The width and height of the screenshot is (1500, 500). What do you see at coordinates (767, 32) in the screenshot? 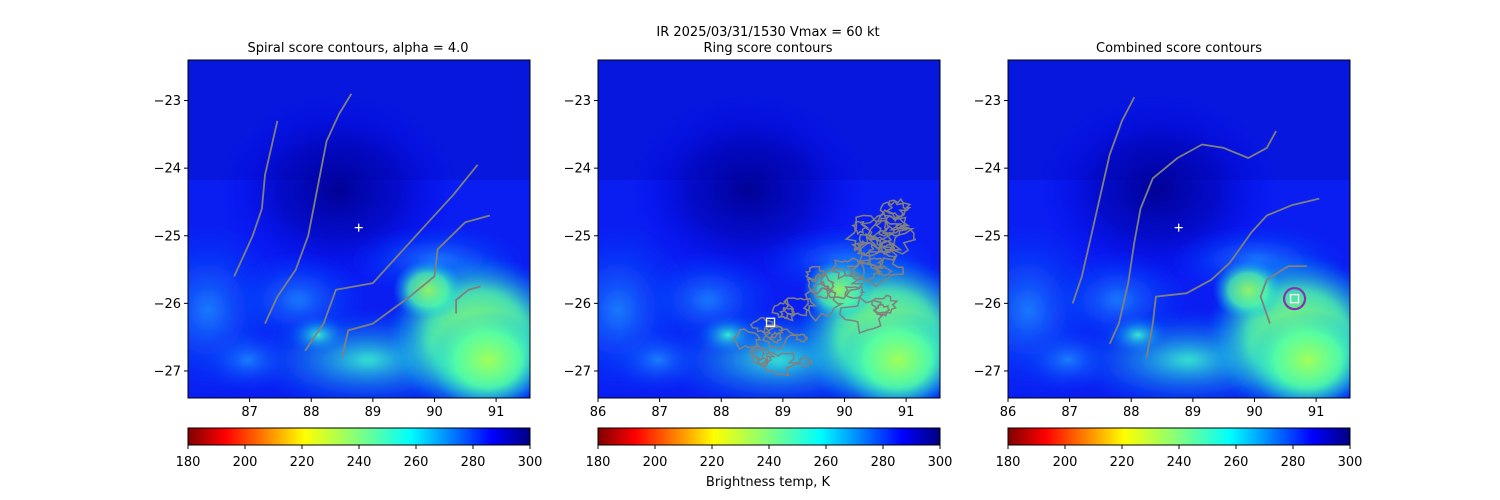
I see `figure-suptitle: IR 2025/03/31/1530 Vmax = 60 kt` at bounding box center [767, 32].